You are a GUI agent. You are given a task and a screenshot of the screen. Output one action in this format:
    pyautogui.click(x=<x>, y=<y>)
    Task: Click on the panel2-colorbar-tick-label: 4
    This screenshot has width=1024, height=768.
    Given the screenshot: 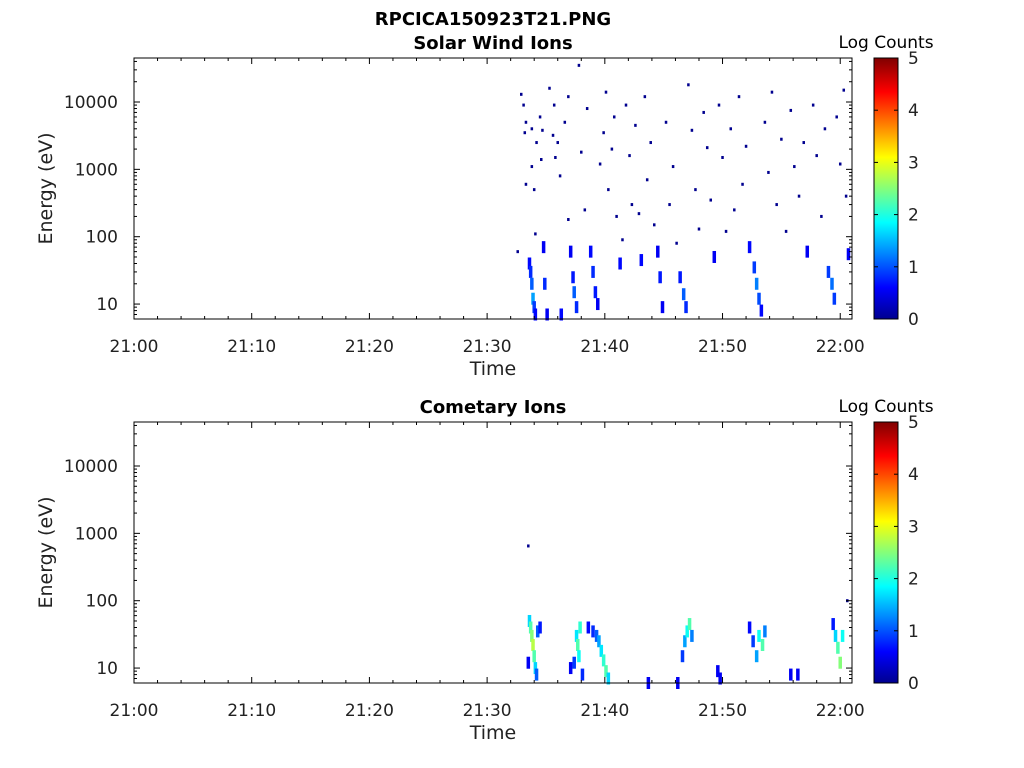 What is the action you would take?
    pyautogui.click(x=913, y=475)
    